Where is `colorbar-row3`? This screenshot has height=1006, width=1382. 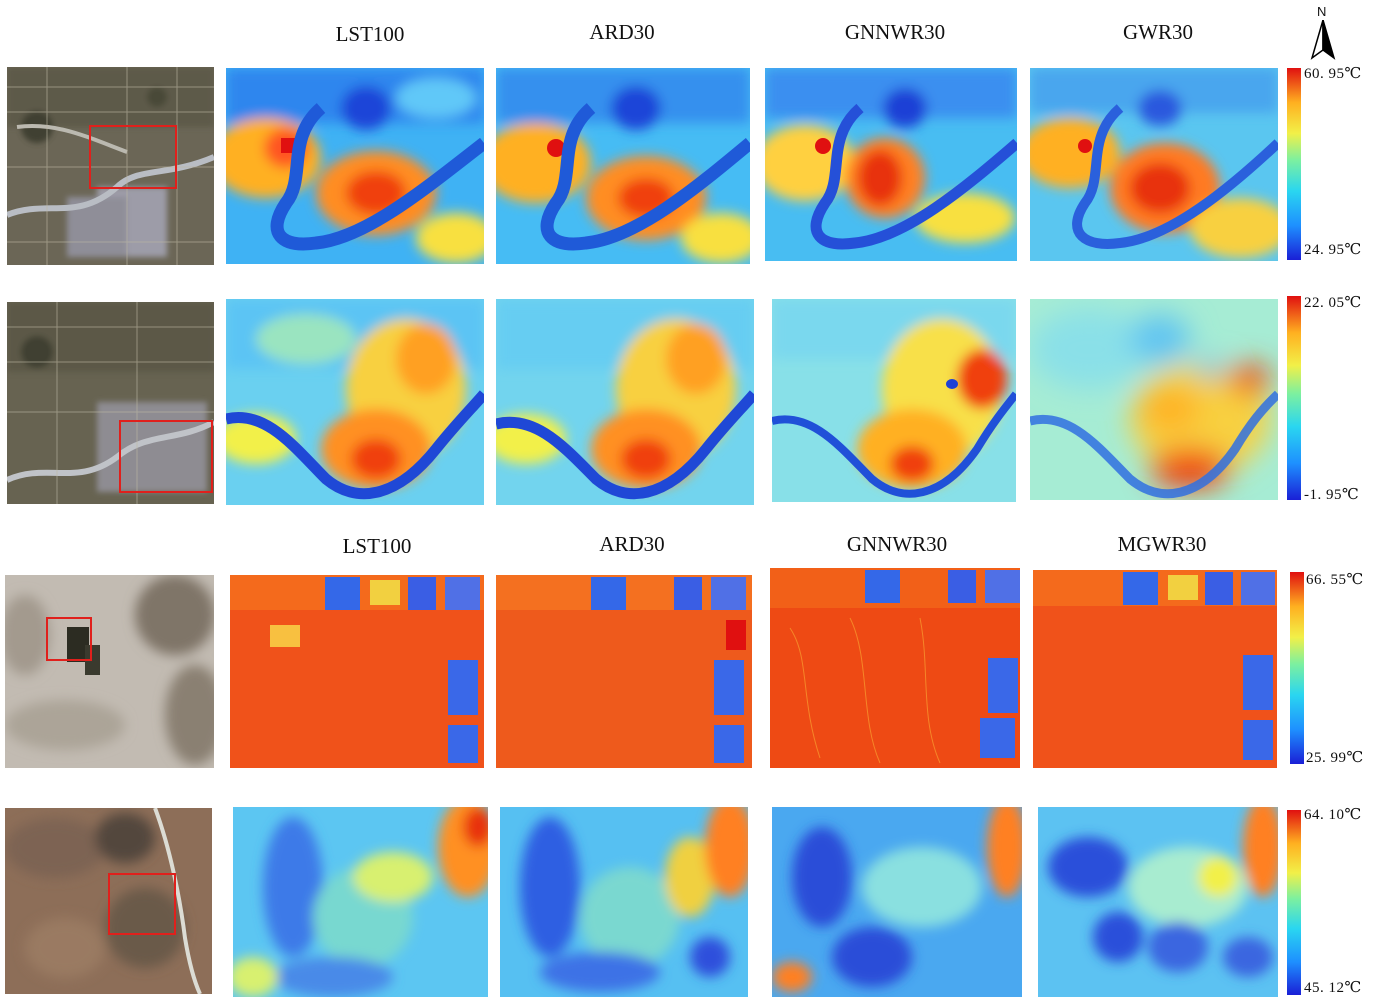 colorbar-row3 is located at coordinates (1297, 668).